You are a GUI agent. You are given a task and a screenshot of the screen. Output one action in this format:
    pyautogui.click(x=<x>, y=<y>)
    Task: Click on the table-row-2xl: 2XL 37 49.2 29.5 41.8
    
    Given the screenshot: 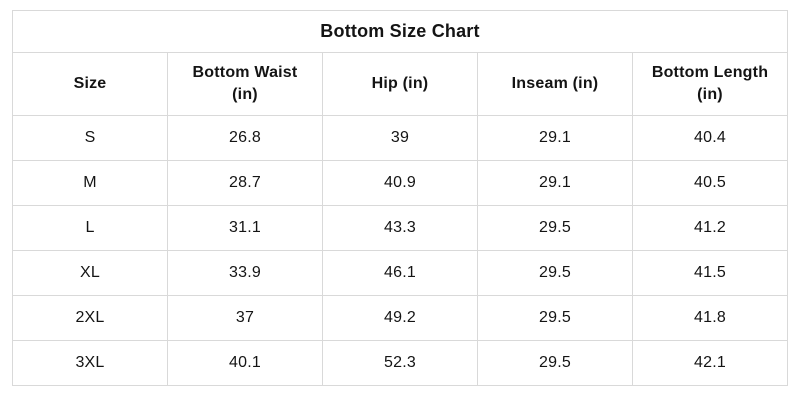 What is the action you would take?
    pyautogui.click(x=400, y=318)
    